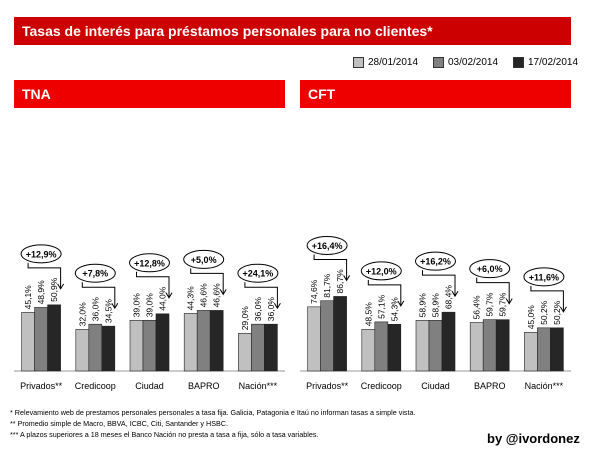 This screenshot has height=453, width=599. I want to click on change-label: +12,8%, so click(149, 263).